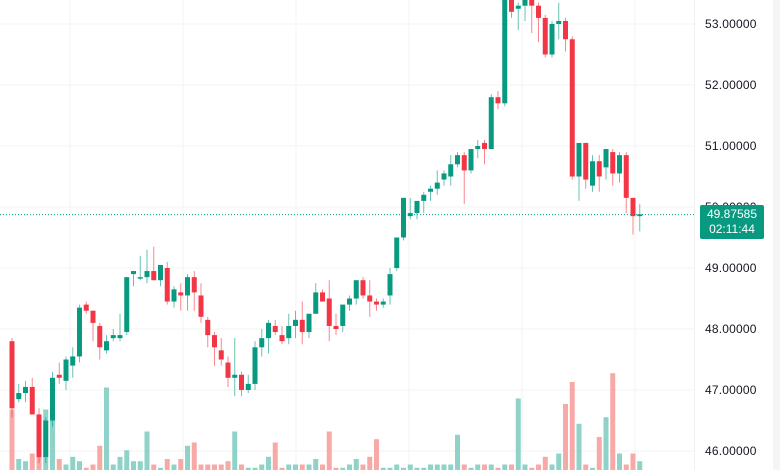 The width and height of the screenshot is (780, 470). Describe the element at coordinates (776, 235) in the screenshot. I see `scrollbar-edge` at that location.